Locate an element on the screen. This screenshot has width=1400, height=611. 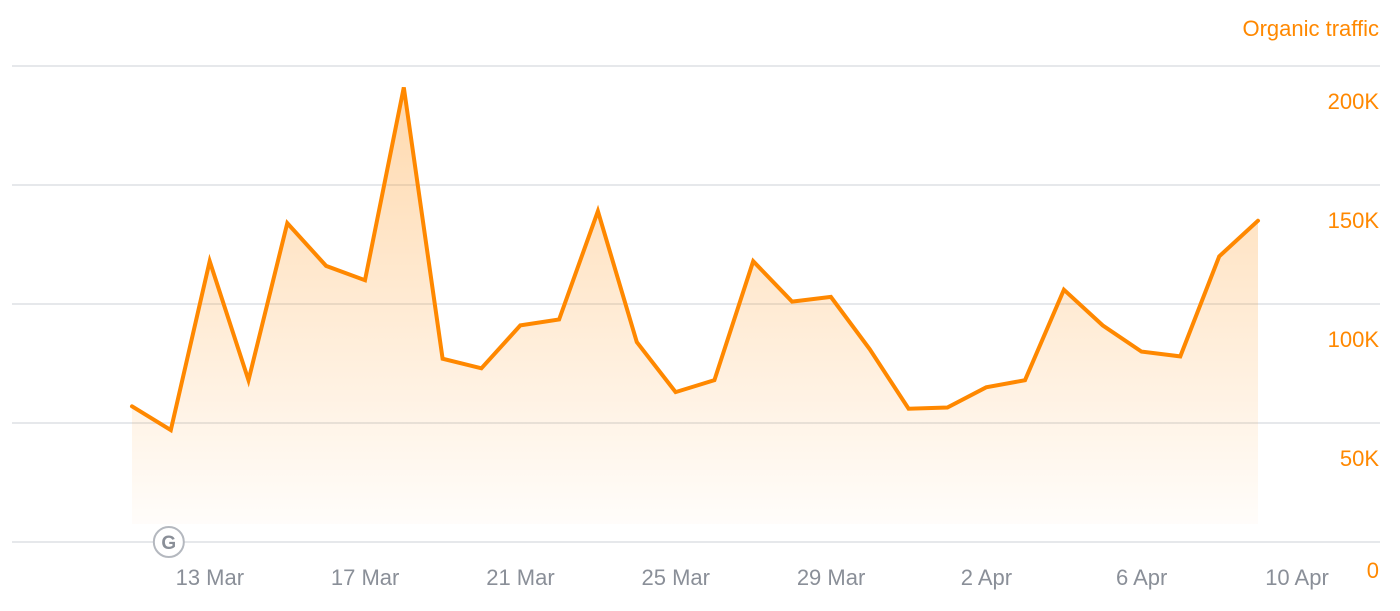
annotation-layer: G is located at coordinates (168, 542).